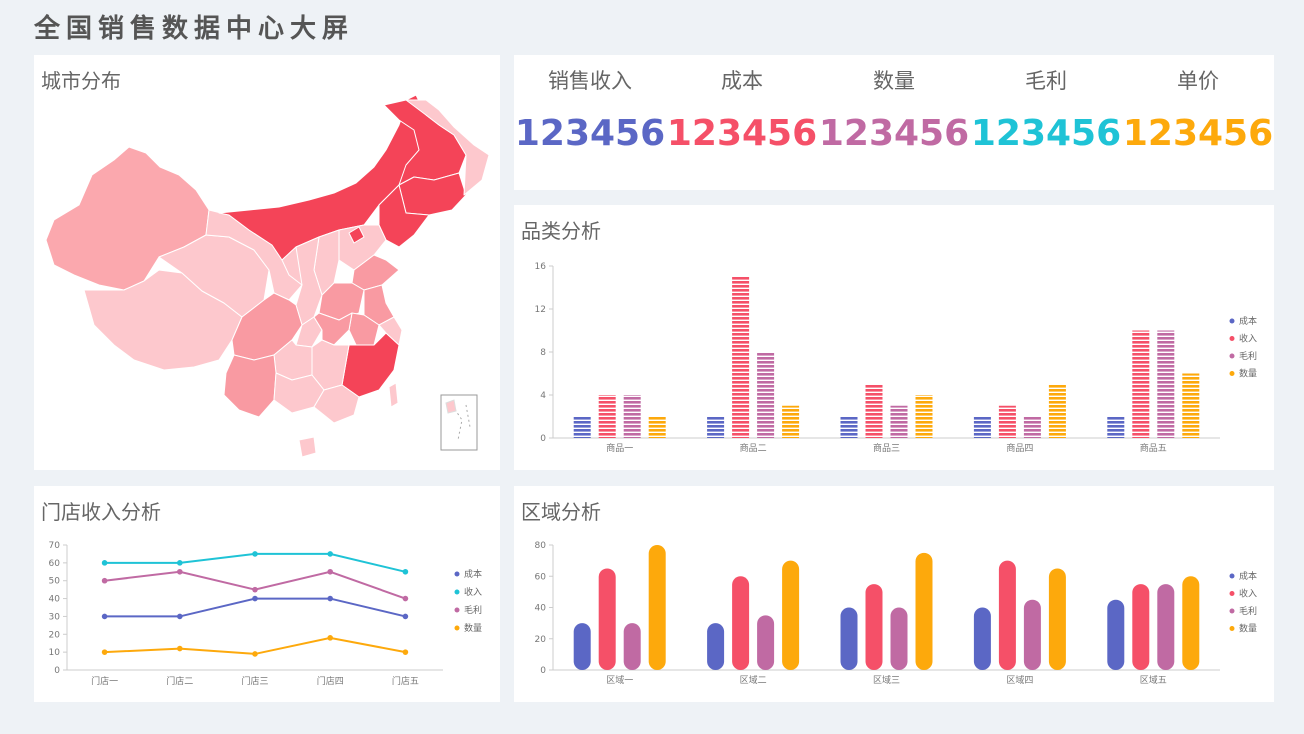 This screenshot has width=1304, height=734. Describe the element at coordinates (1198, 81) in the screenshot. I see `kpi-label: 单价` at that location.